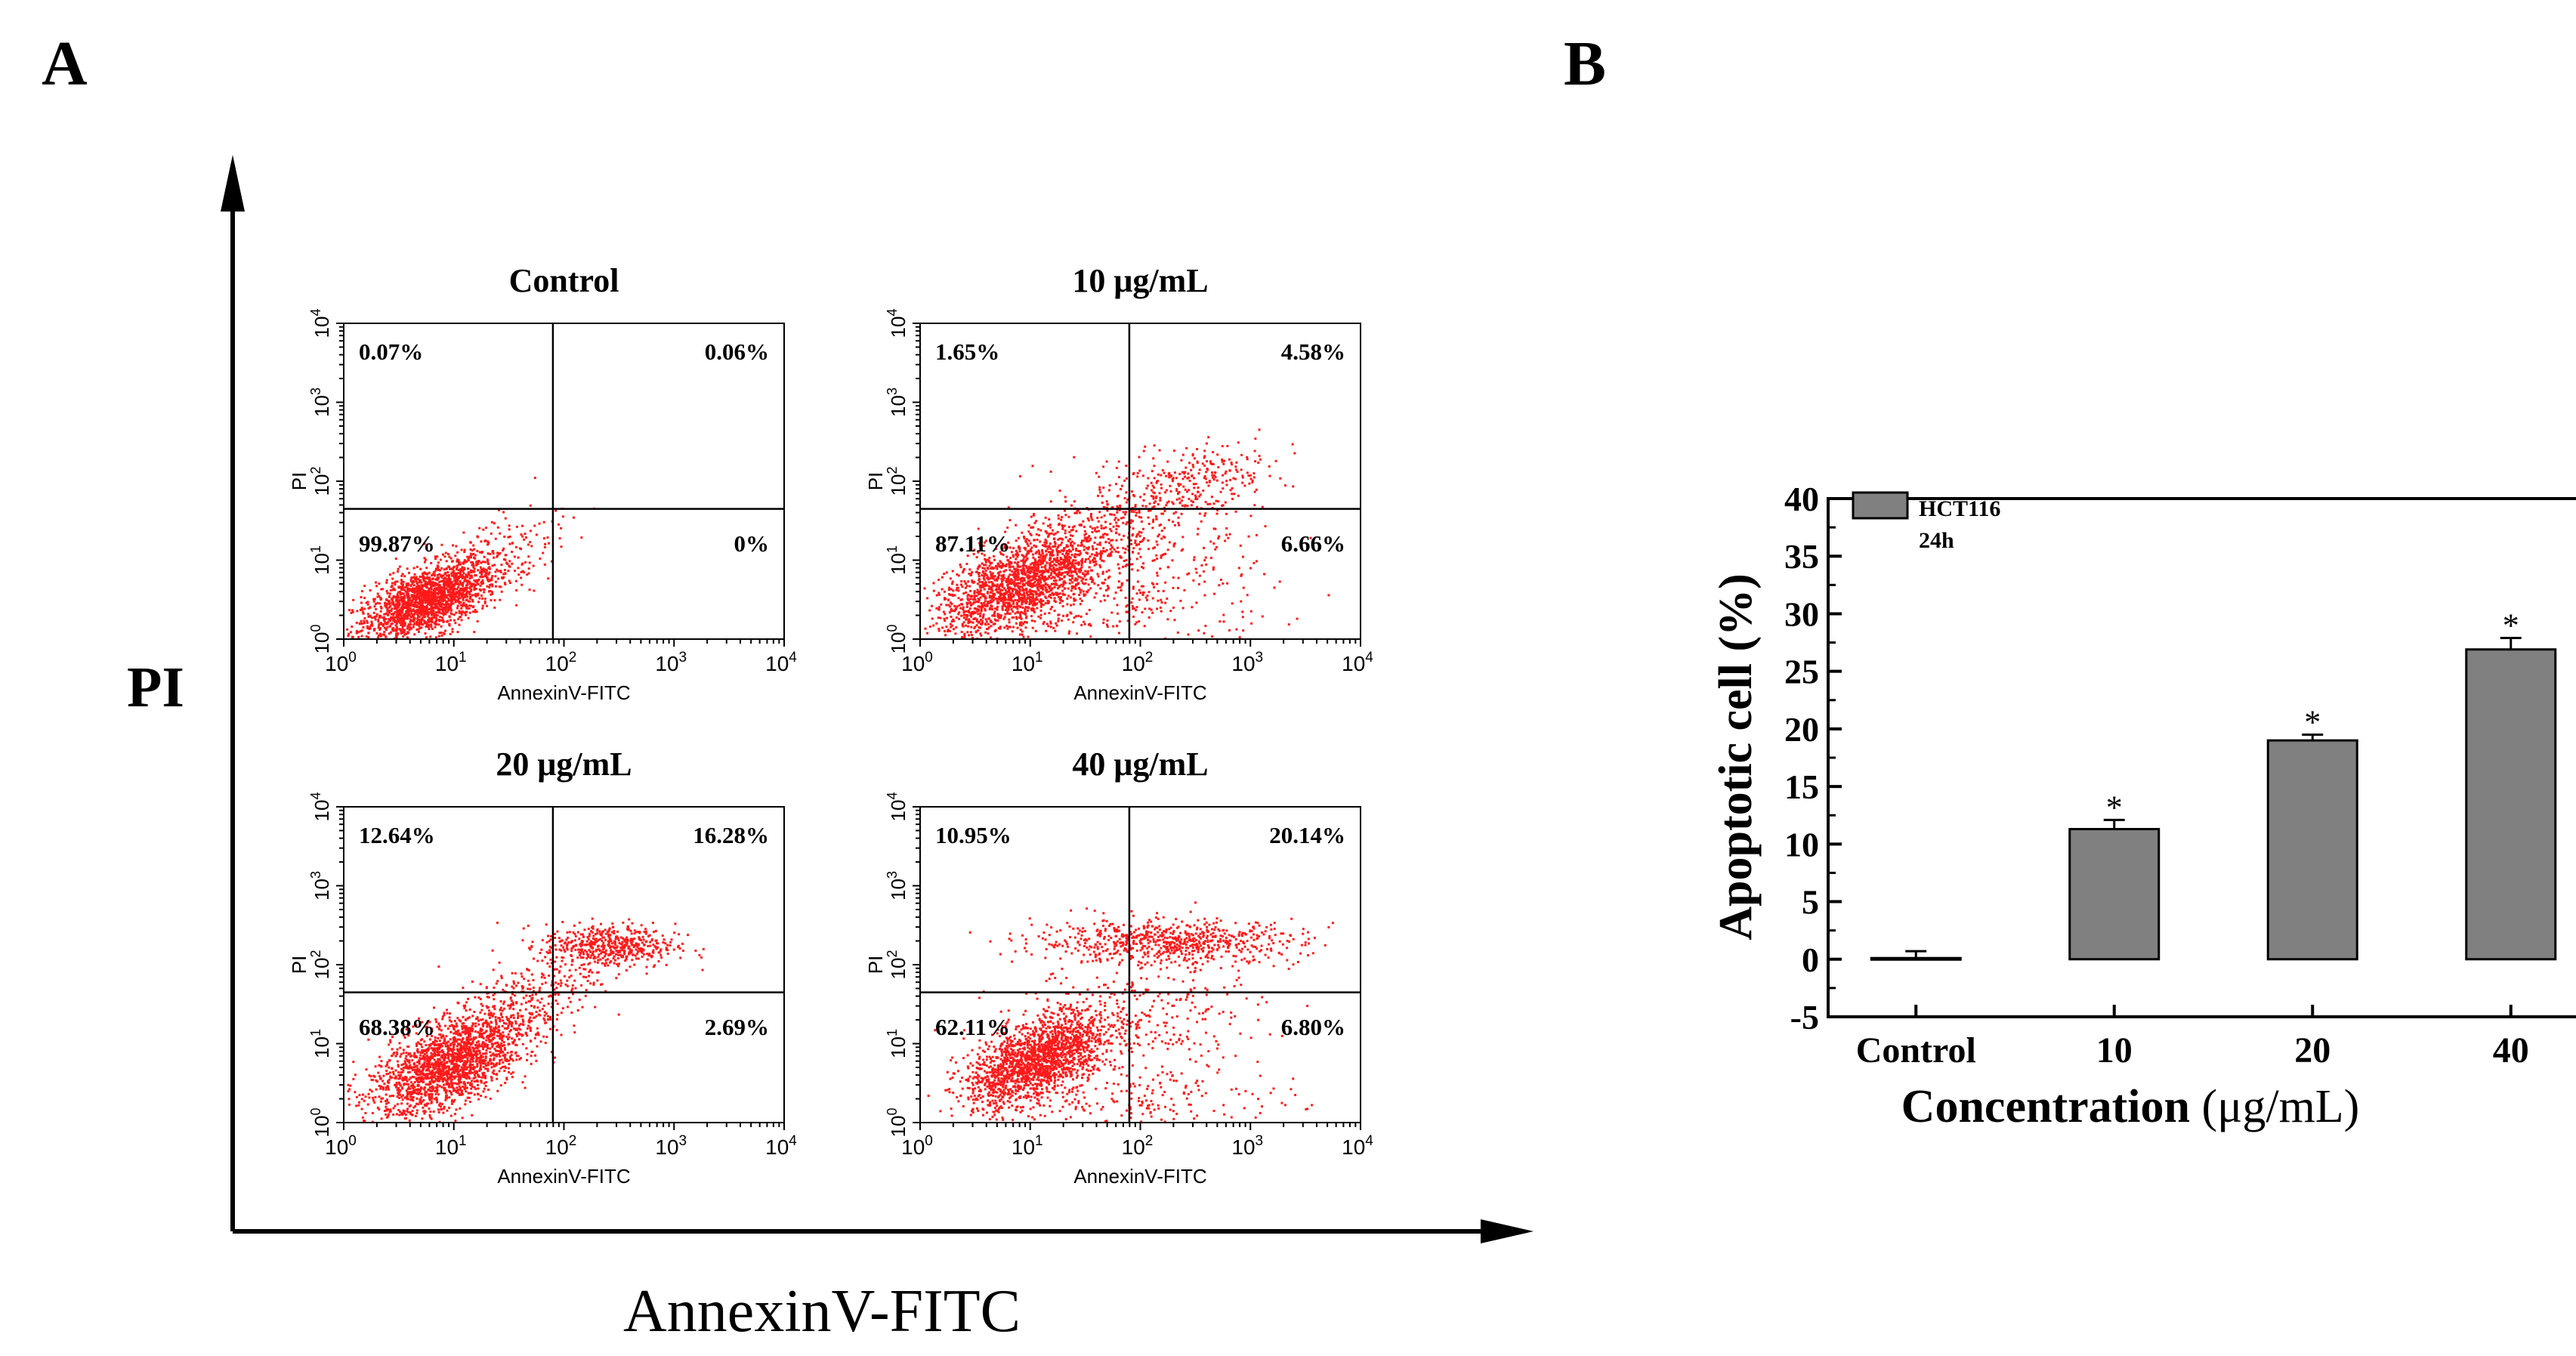 The image size is (2576, 1356). Describe the element at coordinates (299, 966) in the screenshot. I see `flow-plot-y-label: PI` at that location.